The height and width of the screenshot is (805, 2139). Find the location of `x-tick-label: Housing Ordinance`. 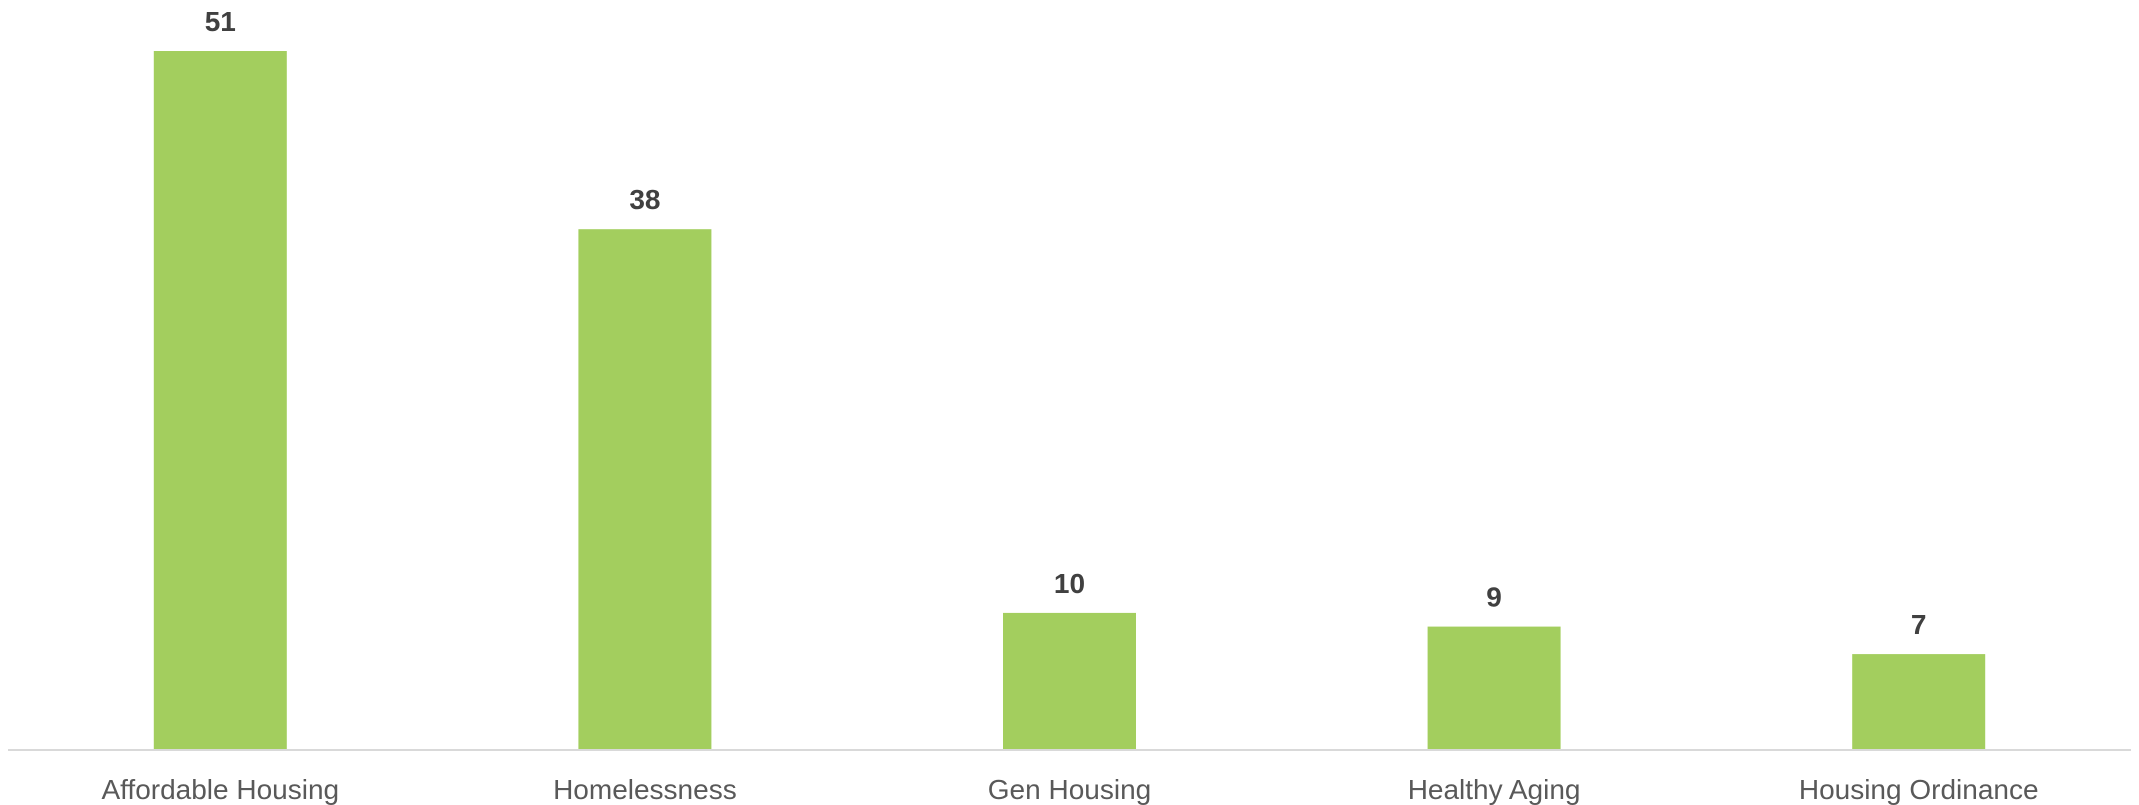

x-tick-label: Housing Ordinance is located at coordinates (1919, 789).